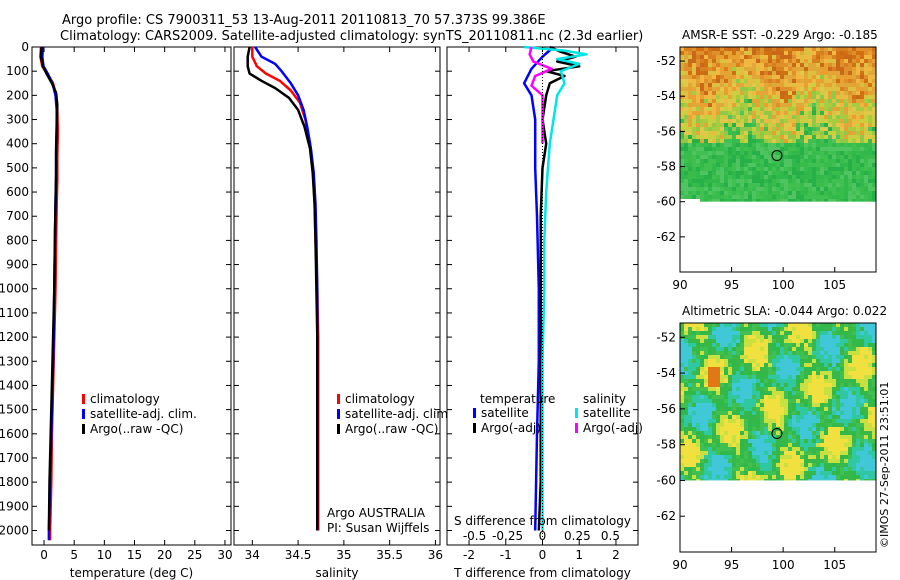  I want to click on credit-text: ©IMOS 27-Sep-2011 23:51:01, so click(884, 465).